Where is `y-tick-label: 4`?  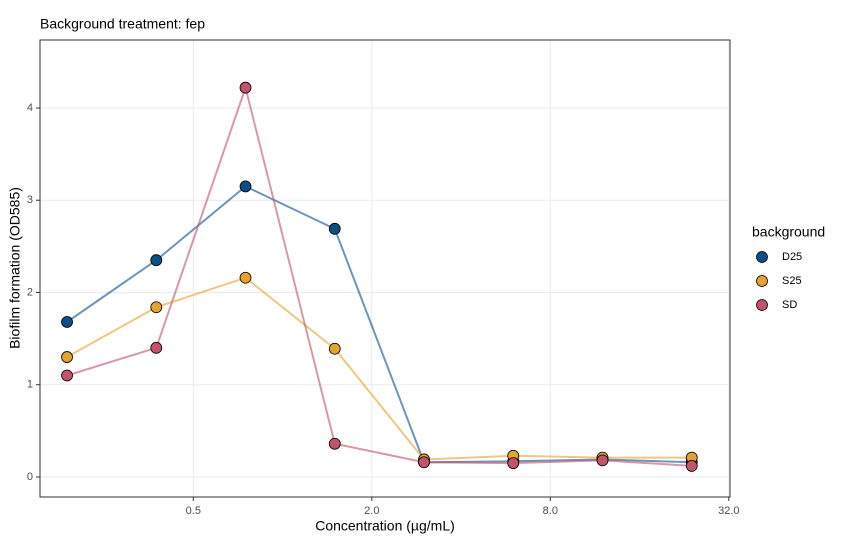 y-tick-label: 4 is located at coordinates (30, 108).